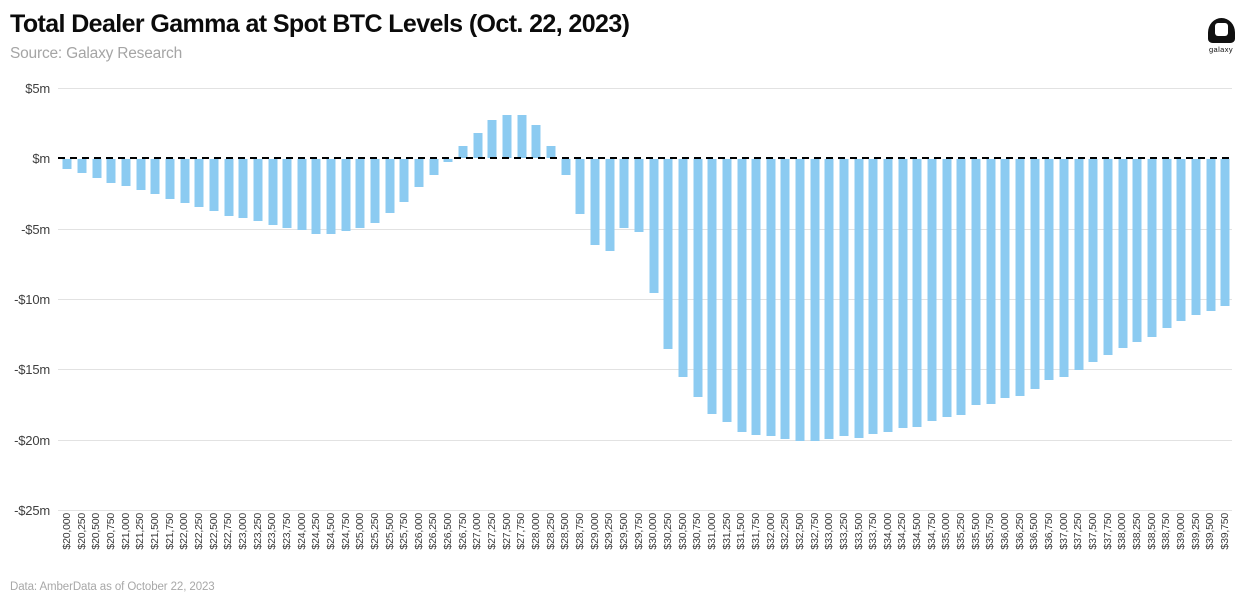 The width and height of the screenshot is (1256, 609). I want to click on x-tick-label: $36,250, so click(1019, 531).